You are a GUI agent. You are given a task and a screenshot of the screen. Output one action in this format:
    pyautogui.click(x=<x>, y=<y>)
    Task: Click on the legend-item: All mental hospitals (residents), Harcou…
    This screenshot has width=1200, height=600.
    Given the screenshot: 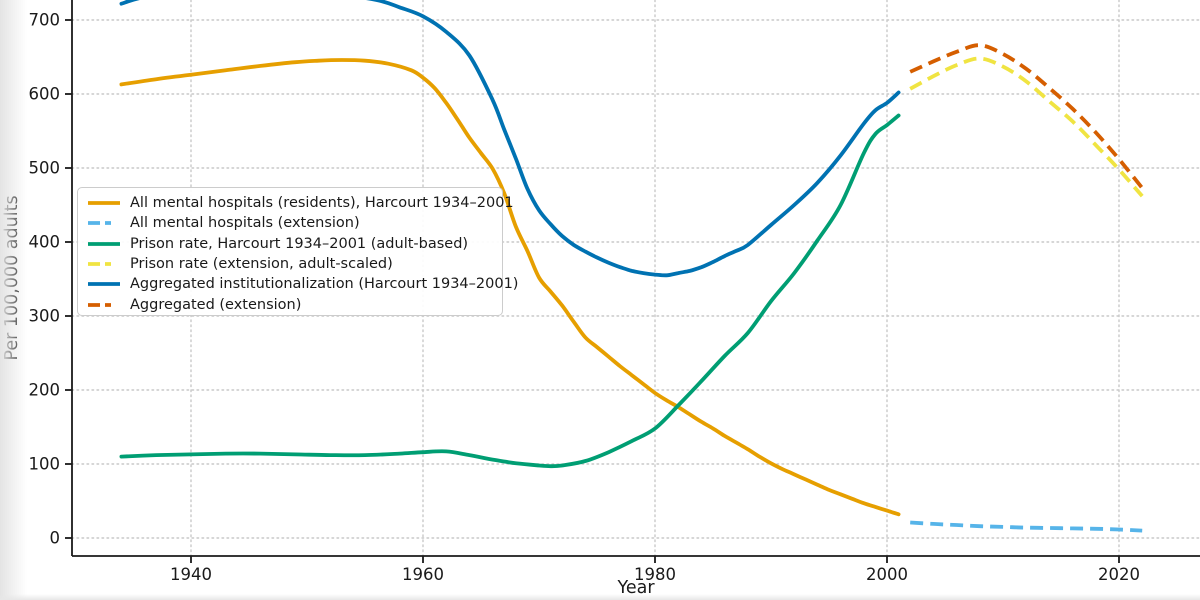 What is the action you would take?
    pyautogui.click(x=300, y=203)
    